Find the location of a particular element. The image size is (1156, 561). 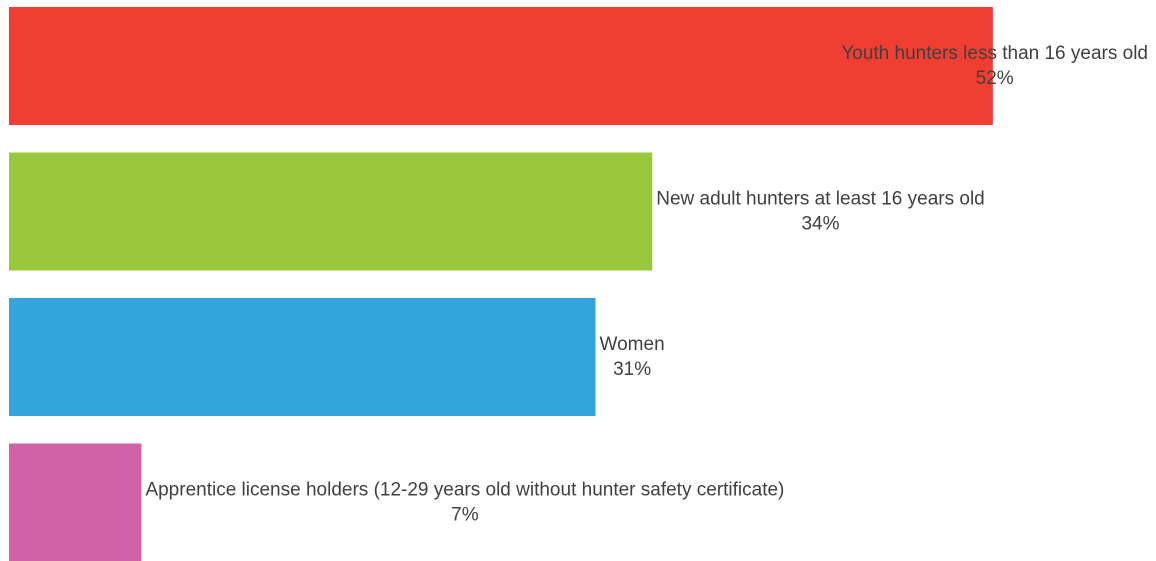

value-label: 31% is located at coordinates (632, 369).